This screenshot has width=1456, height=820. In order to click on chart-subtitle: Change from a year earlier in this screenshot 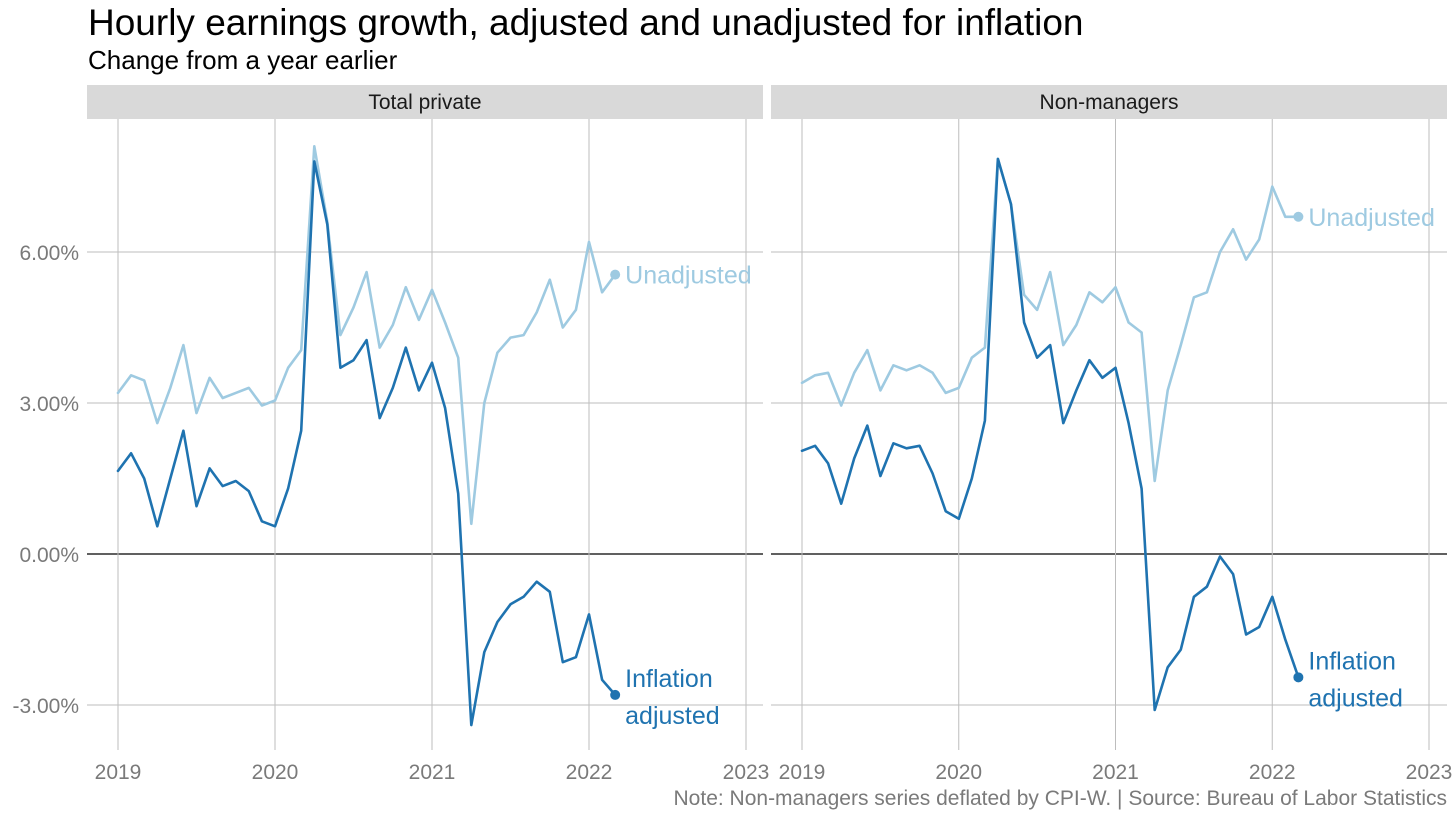, I will do `click(243, 60)`.